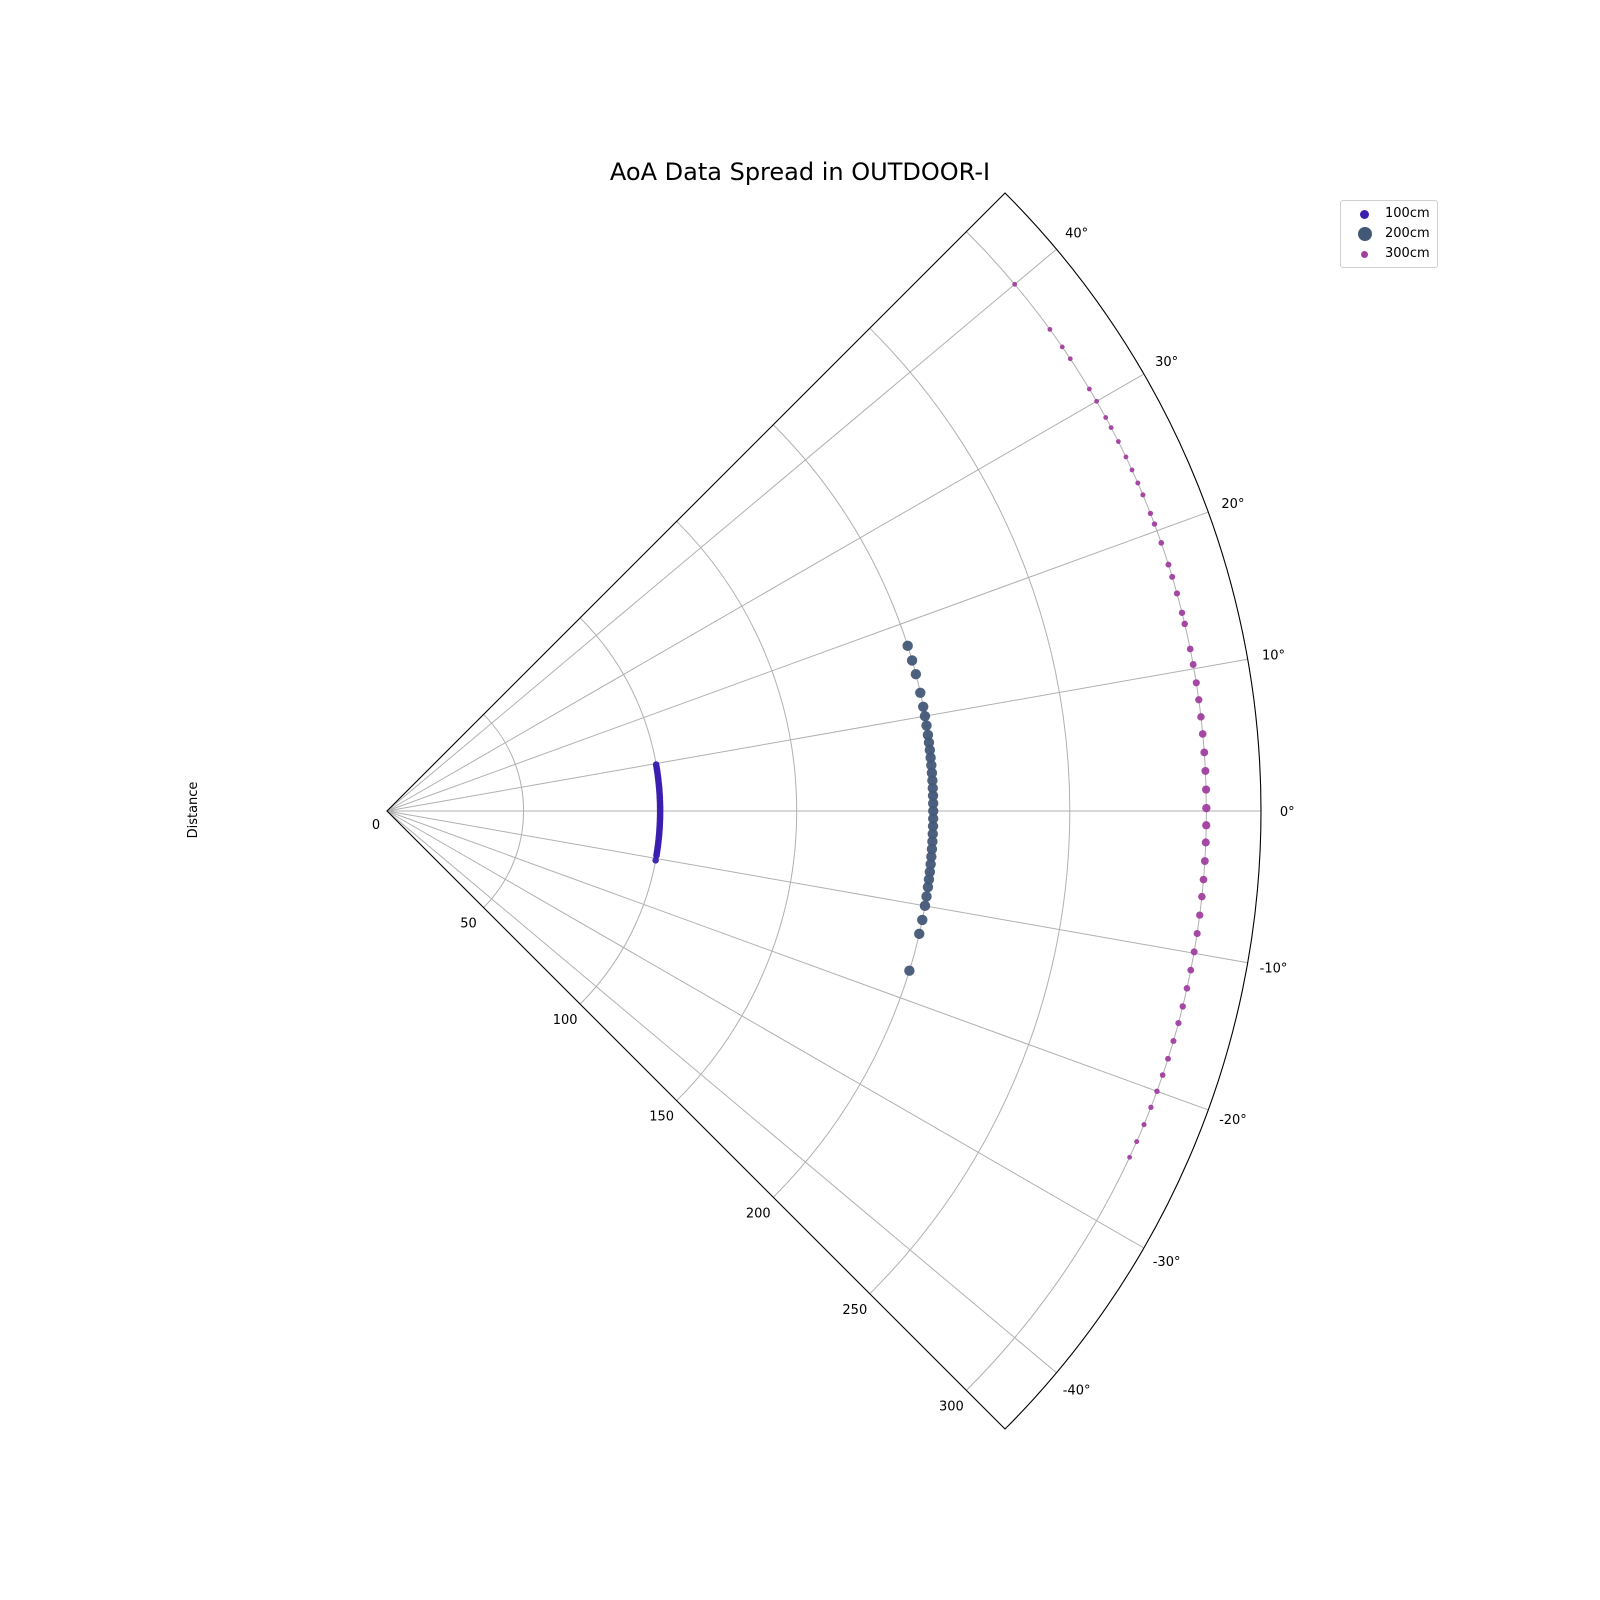 The height and width of the screenshot is (1600, 1600). I want to click on theta-tick-label: 10°, so click(1273, 656).